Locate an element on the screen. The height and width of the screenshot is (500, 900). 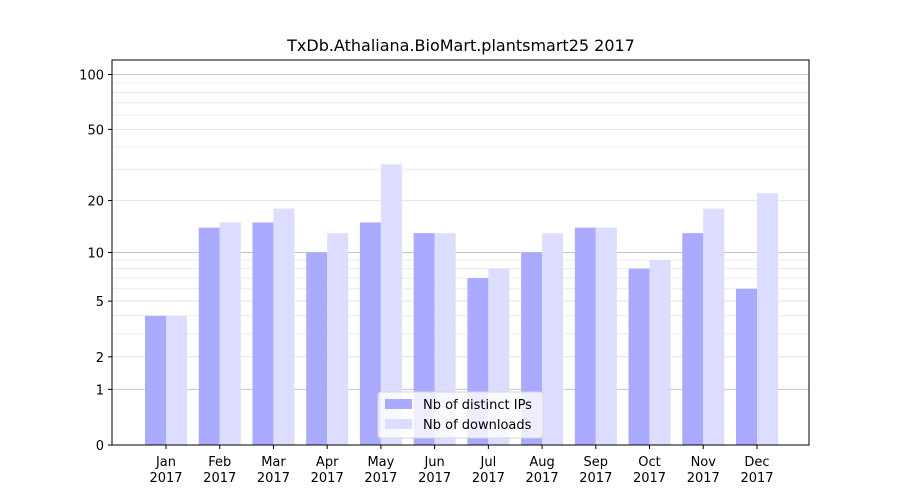
y-tick-label: 100 is located at coordinates (91, 76).